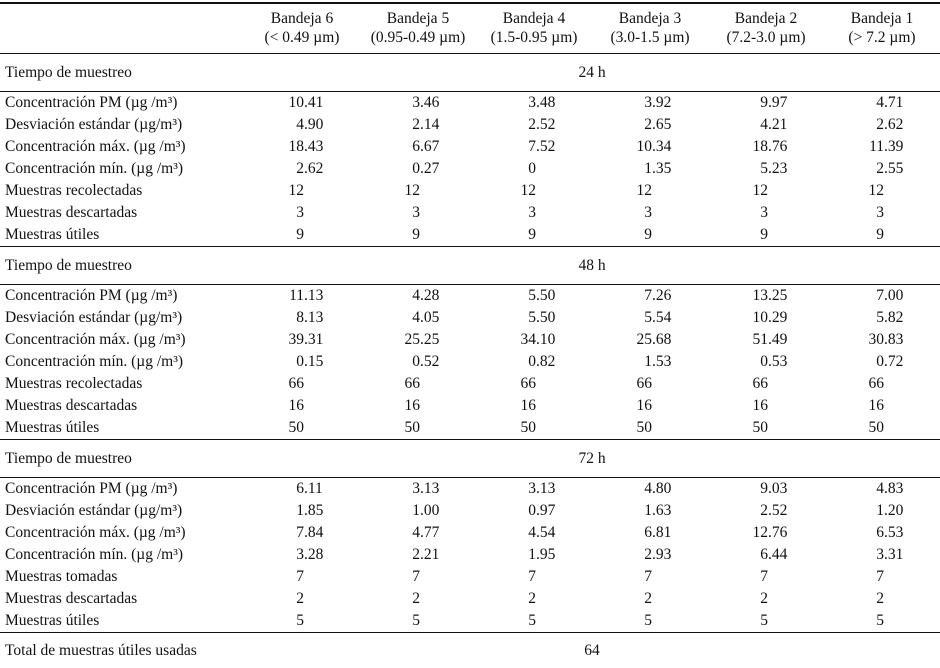 The image size is (940, 668). Describe the element at coordinates (890, 554) in the screenshot. I see `value-cell: 3.31` at that location.